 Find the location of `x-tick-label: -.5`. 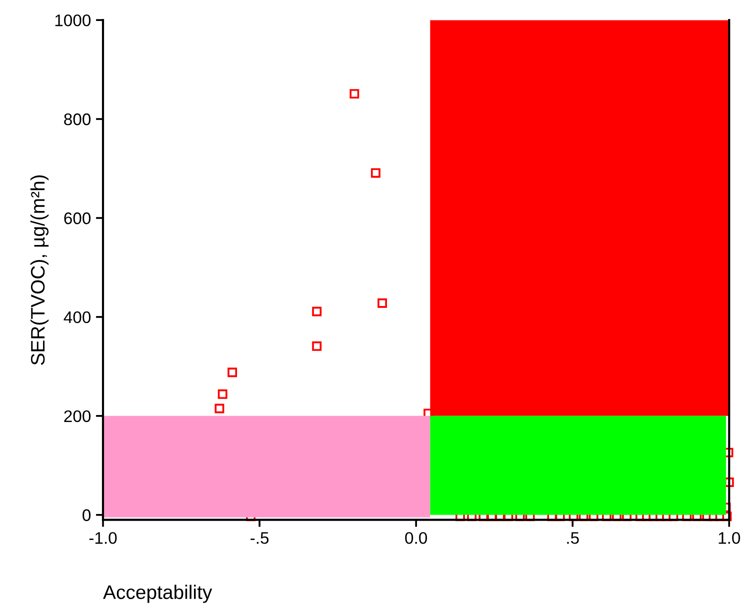

x-tick-label: -.5 is located at coordinates (259, 538).